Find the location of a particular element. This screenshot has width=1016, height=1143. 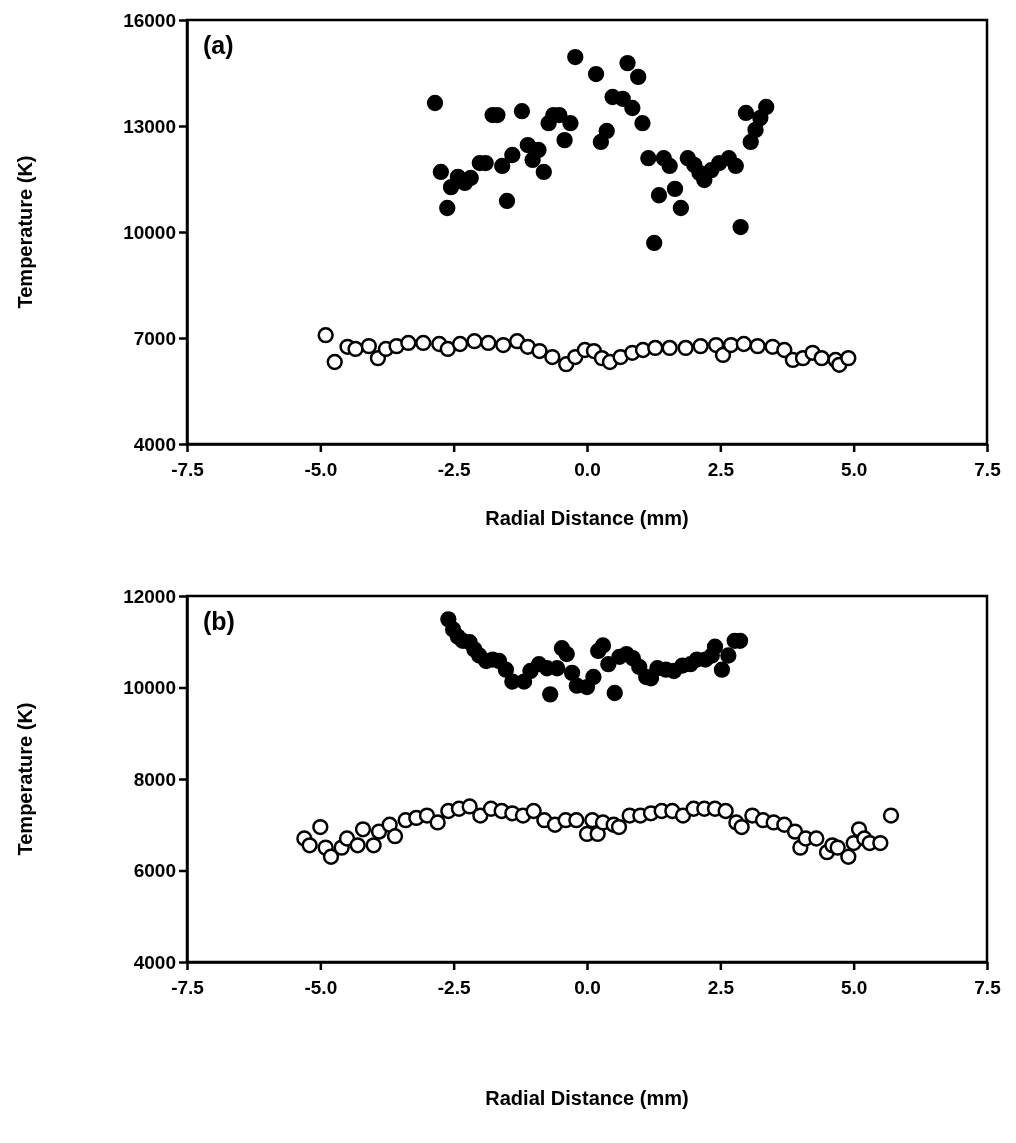

annotation: (b) is located at coordinates (219, 621).